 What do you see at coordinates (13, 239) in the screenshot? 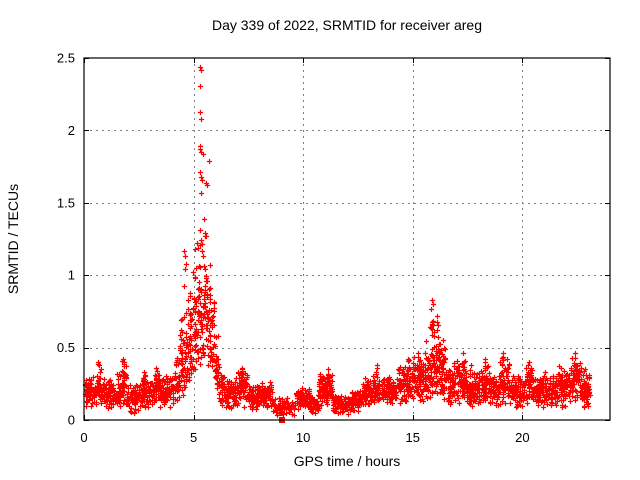
I see `y-axis-label: SRMTID / TECUs` at bounding box center [13, 239].